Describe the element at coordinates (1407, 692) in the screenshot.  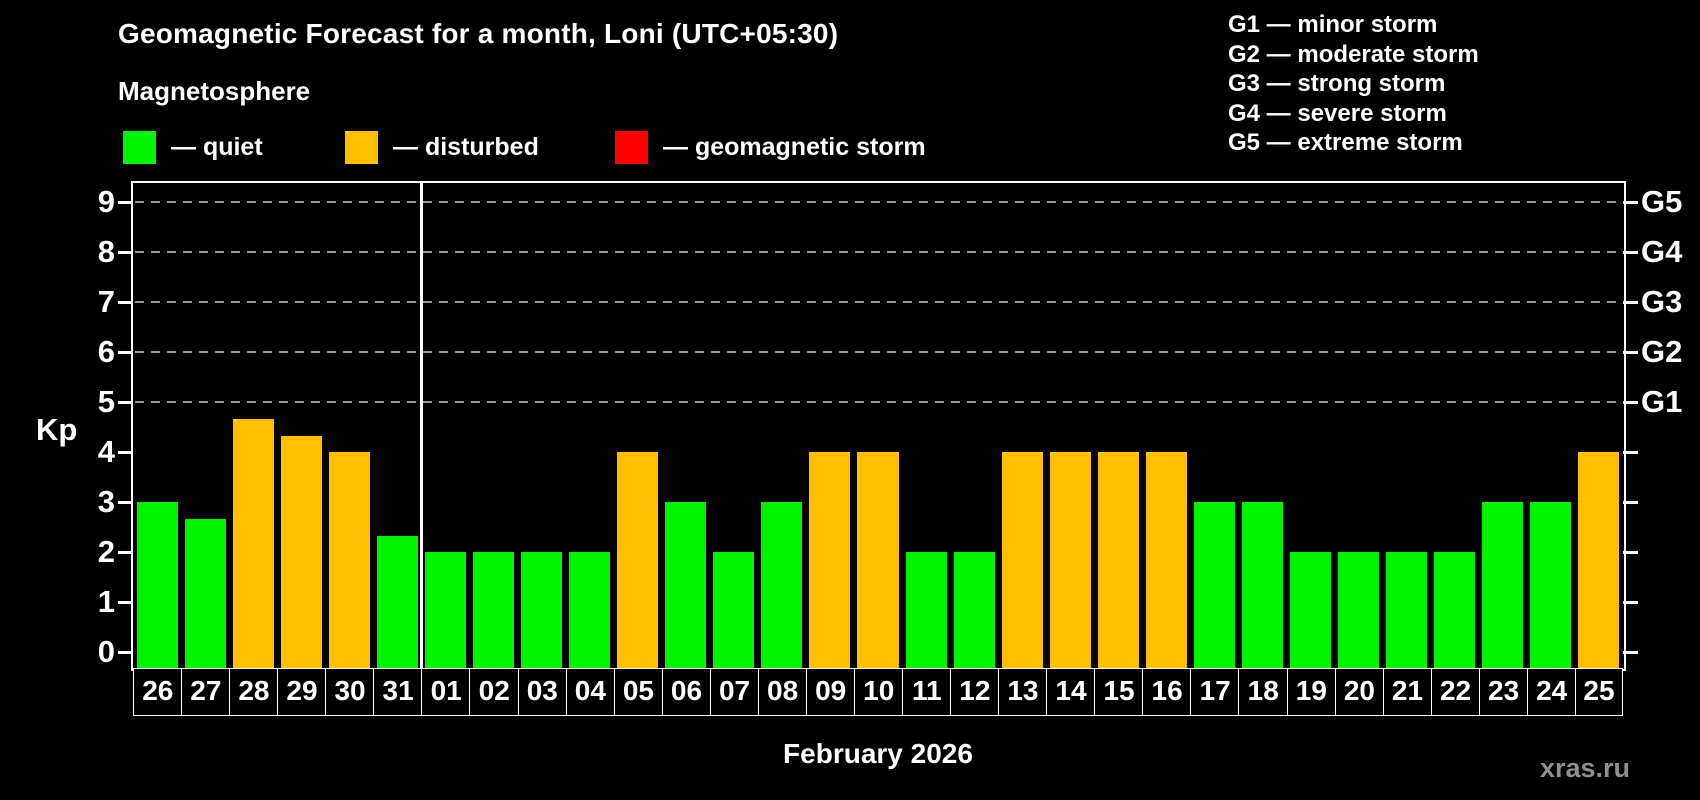
I see `day-label-21: 21` at that location.